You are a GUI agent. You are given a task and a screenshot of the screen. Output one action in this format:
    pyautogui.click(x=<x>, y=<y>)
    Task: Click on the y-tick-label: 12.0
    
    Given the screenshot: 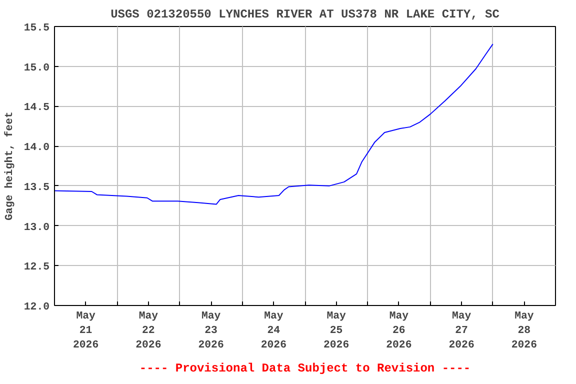 What is the action you would take?
    pyautogui.click(x=37, y=308)
    